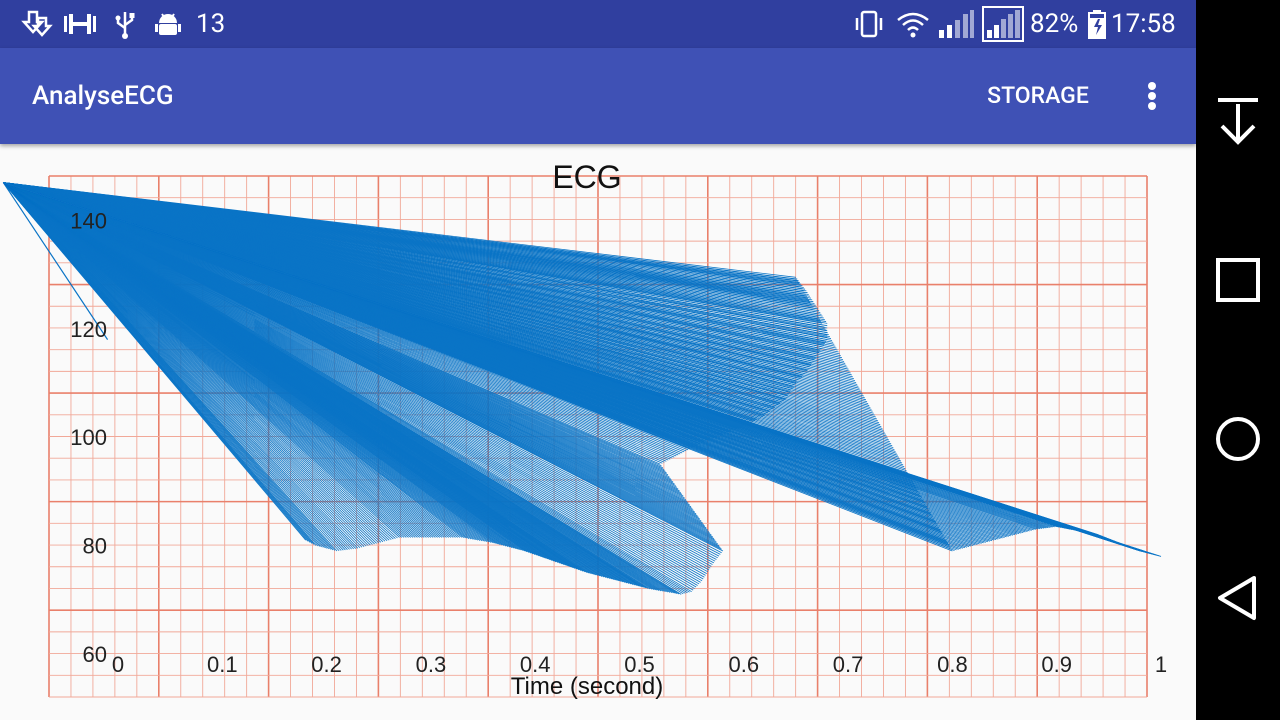 The height and width of the screenshot is (720, 1280). I want to click on x-tick-label: 0.8, so click(952, 664).